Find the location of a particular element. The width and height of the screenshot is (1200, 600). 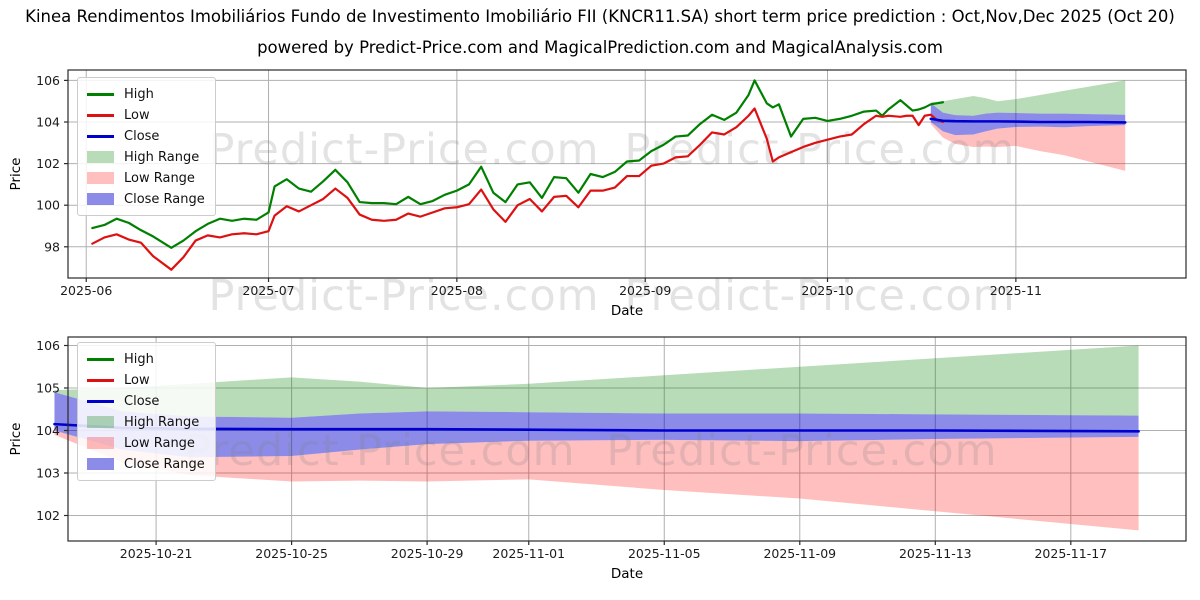

x-tick-label: 2025-11-01 is located at coordinates (528, 553).